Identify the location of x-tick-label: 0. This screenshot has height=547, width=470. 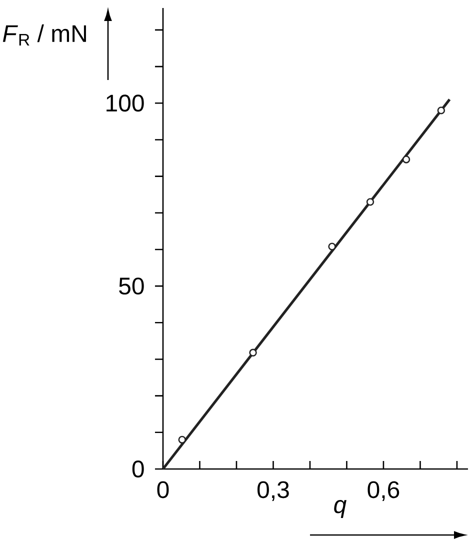
(163, 489).